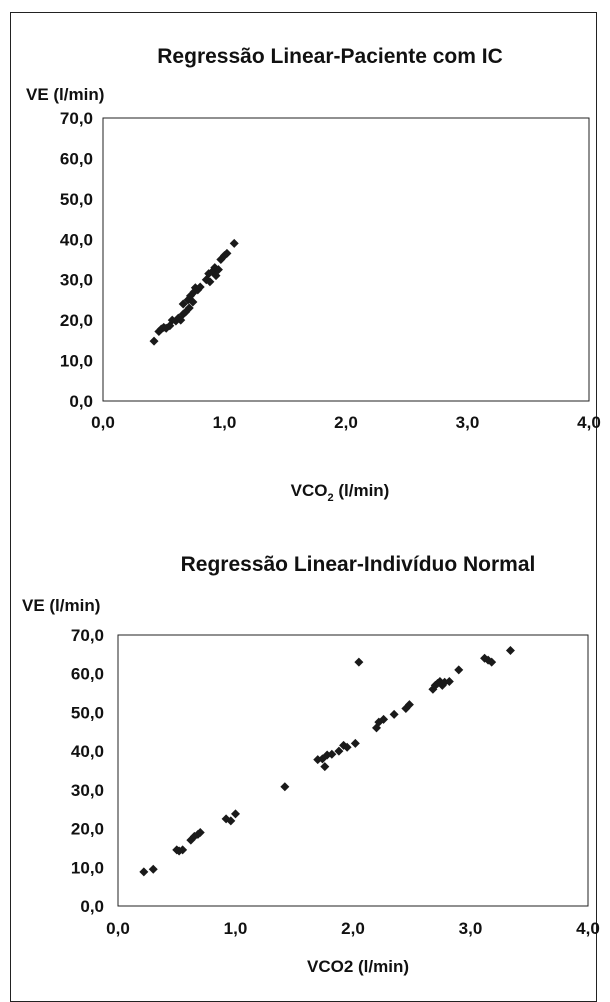 This screenshot has width=610, height=1002. What do you see at coordinates (76, 320) in the screenshot?
I see `chart1-y-tick-label: 20,0` at bounding box center [76, 320].